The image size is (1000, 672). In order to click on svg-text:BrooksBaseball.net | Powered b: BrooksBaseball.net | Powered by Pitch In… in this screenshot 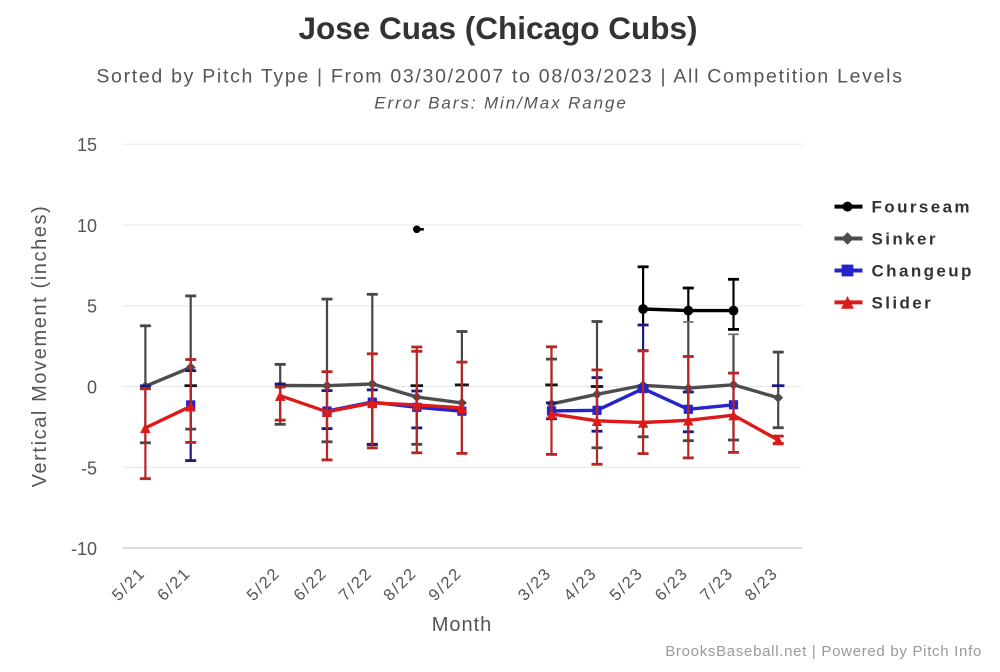, I will do `click(823, 651)`.